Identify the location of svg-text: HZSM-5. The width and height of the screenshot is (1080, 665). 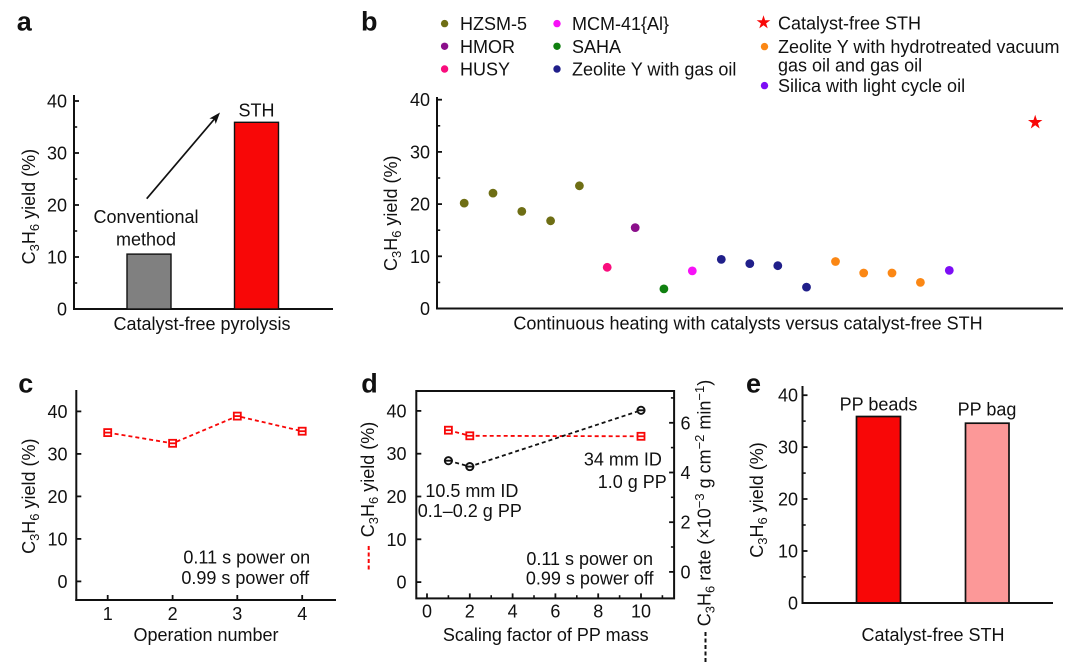
(493, 24).